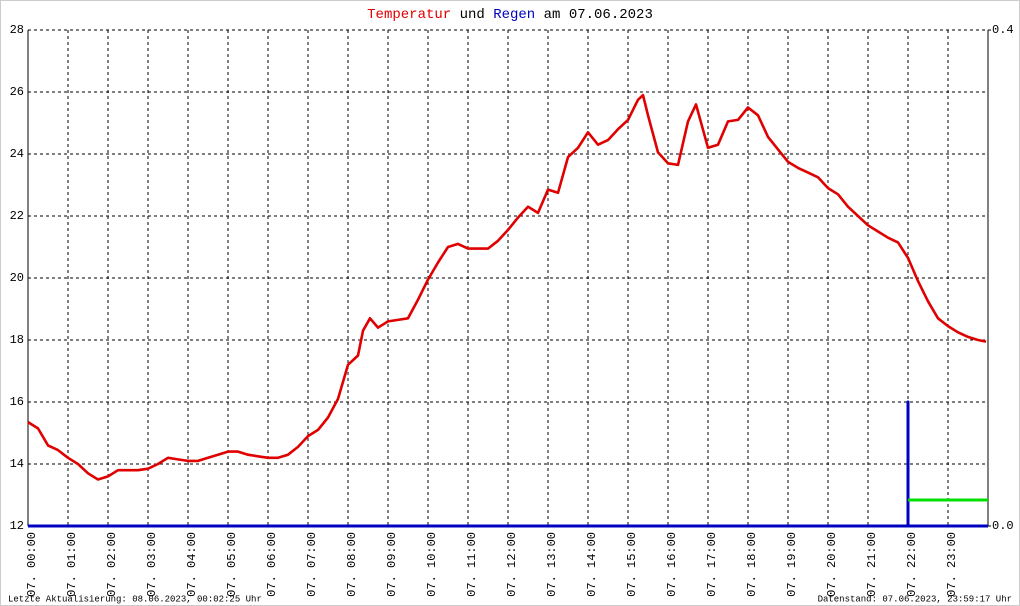 Image resolution: width=1020 pixels, height=606 pixels. I want to click on x-tick-label: 07. 01:00, so click(72, 564).